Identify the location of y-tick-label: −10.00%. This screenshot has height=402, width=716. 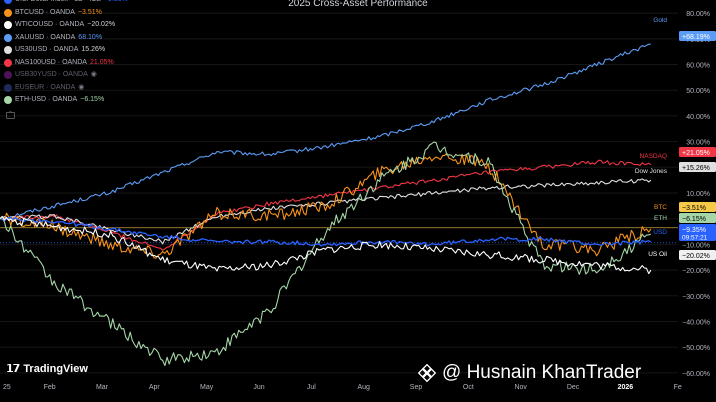
(696, 245).